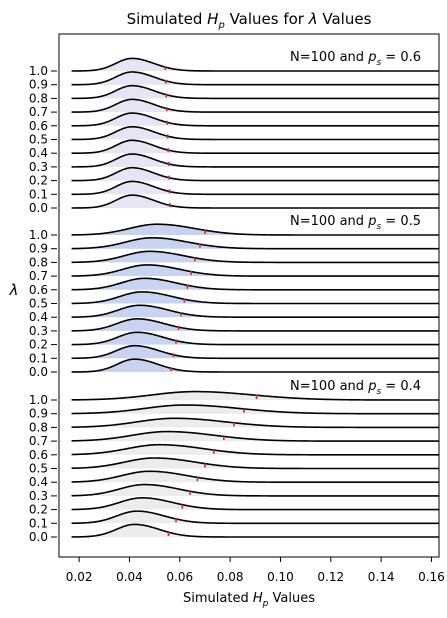  I want to click on y-axis-label: λ, so click(14, 290).